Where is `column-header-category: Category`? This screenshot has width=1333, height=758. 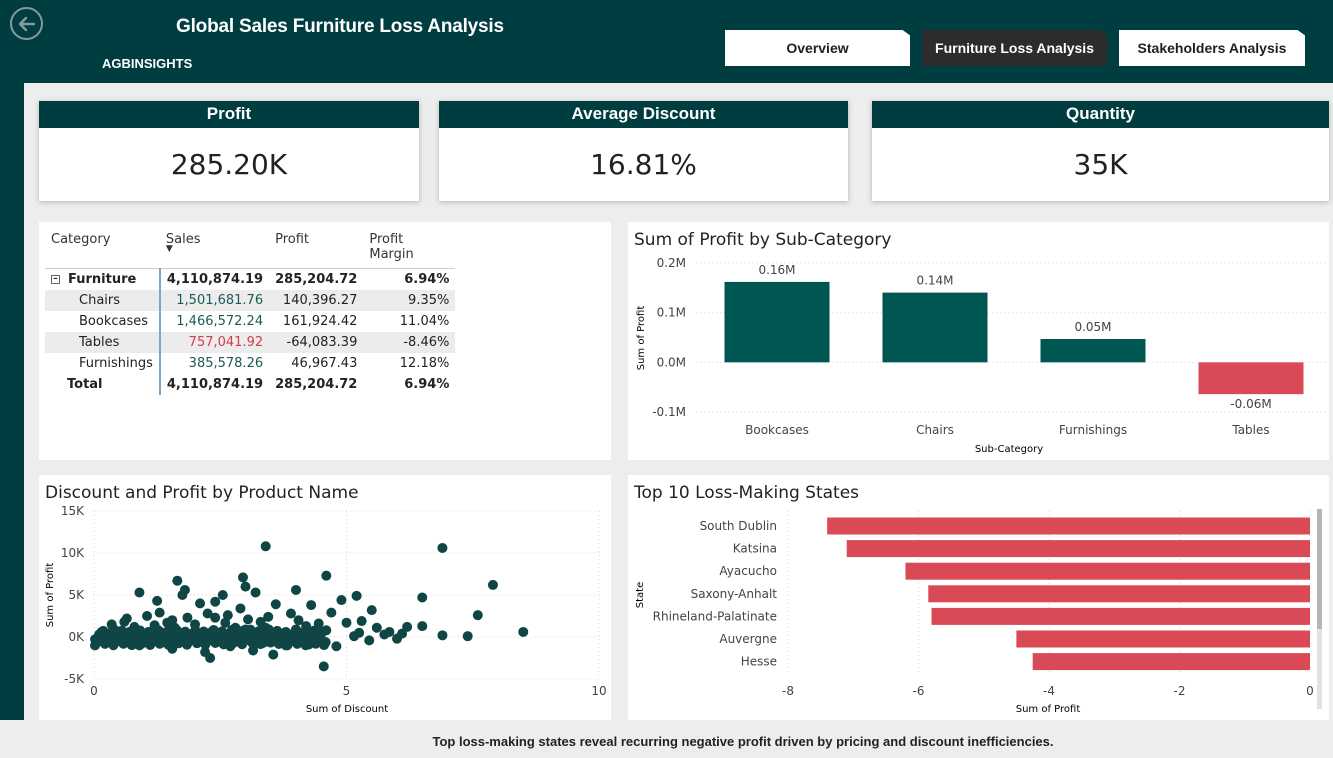 column-header-category: Category is located at coordinates (102, 248).